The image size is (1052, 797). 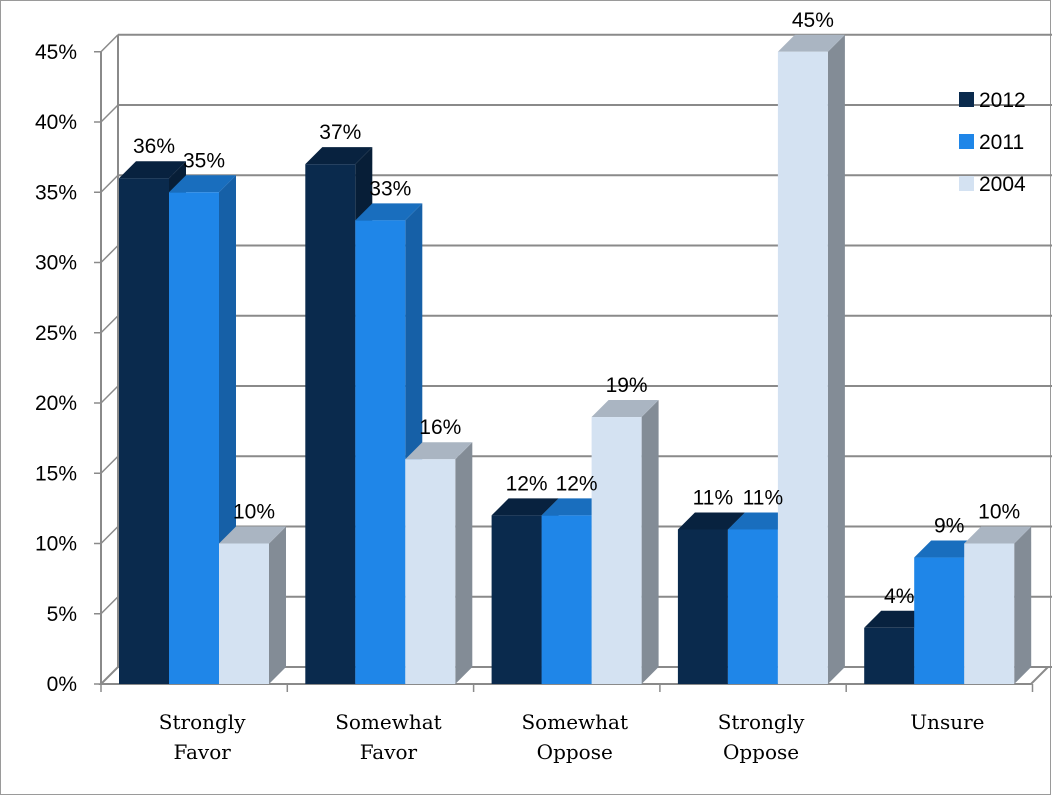 What do you see at coordinates (56, 473) in the screenshot?
I see `y-tick-label: 15%` at bounding box center [56, 473].